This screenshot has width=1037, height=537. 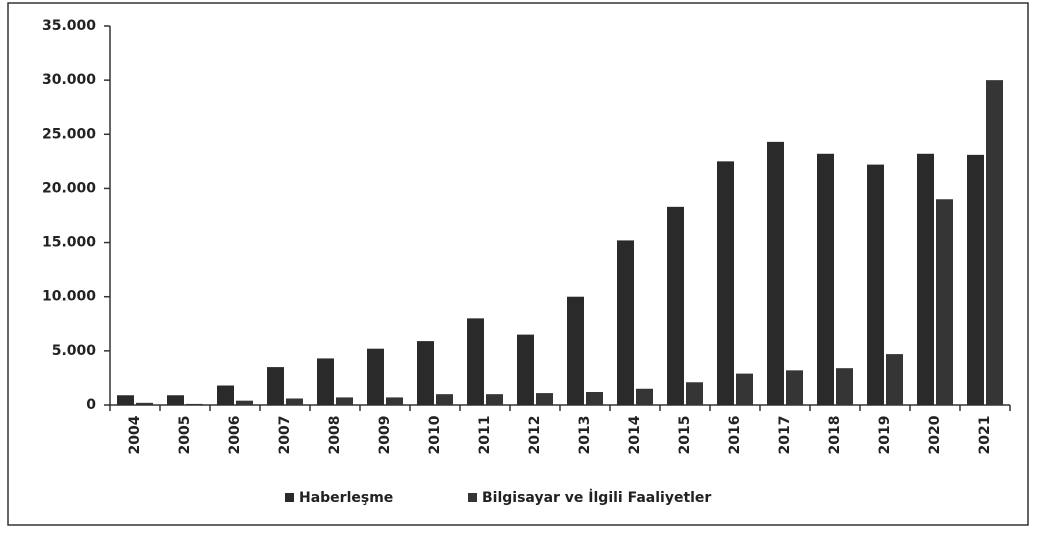 What do you see at coordinates (596, 497) in the screenshot?
I see `legend-label: Bilgisayar ve İlgili Faaliyetler` at bounding box center [596, 497].